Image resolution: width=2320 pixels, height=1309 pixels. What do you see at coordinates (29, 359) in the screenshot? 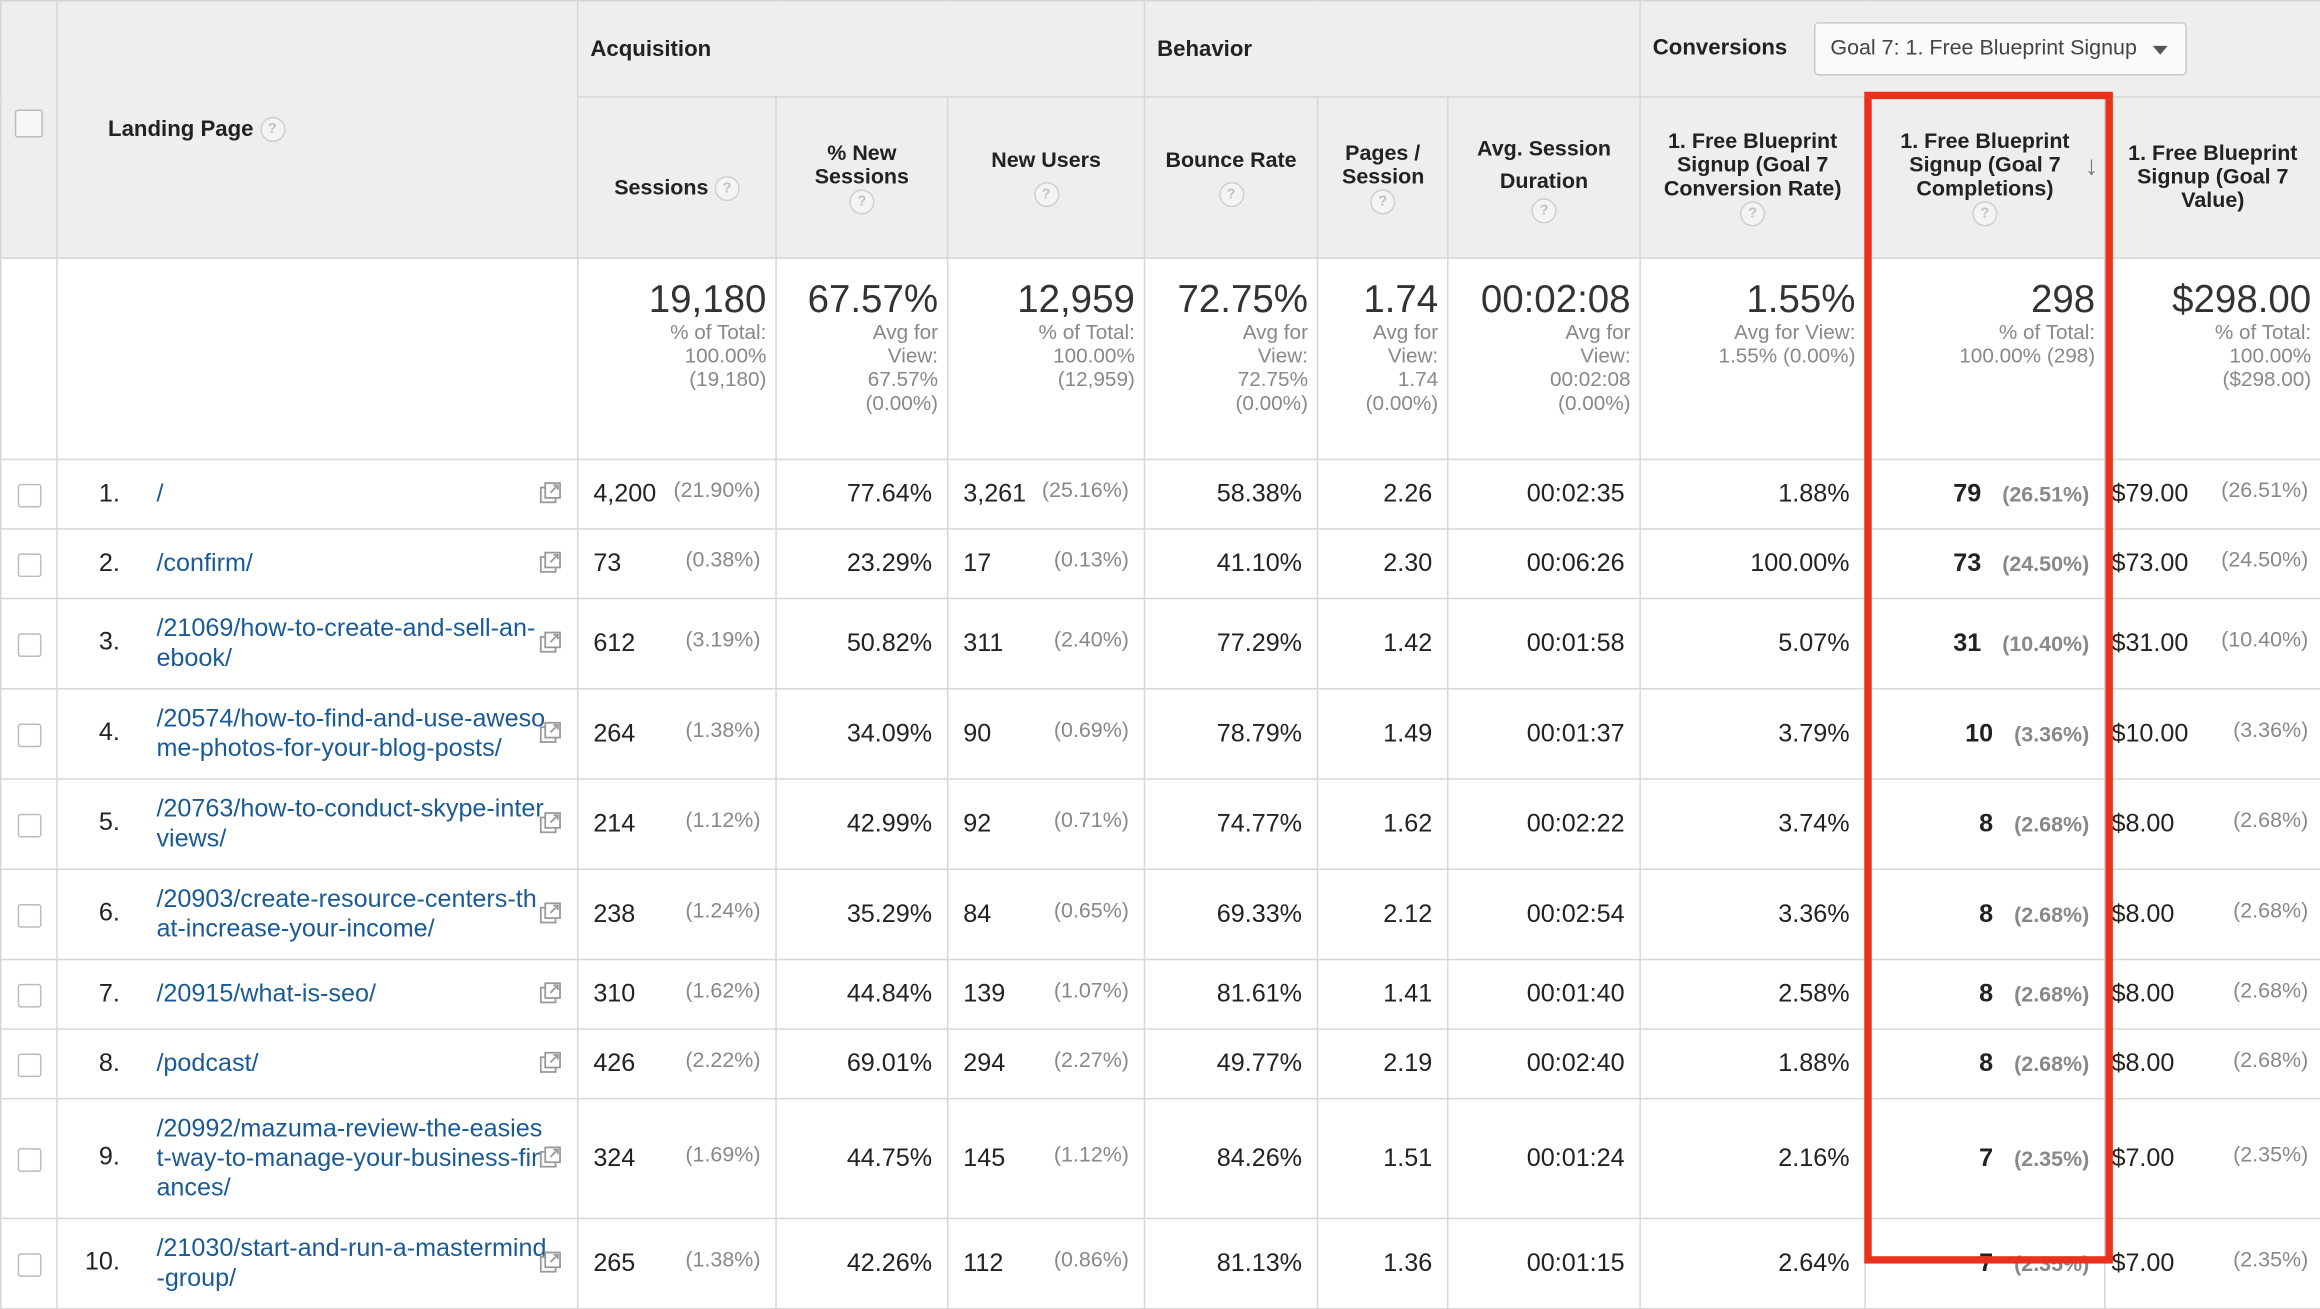
I see `totals-empty-cell` at bounding box center [29, 359].